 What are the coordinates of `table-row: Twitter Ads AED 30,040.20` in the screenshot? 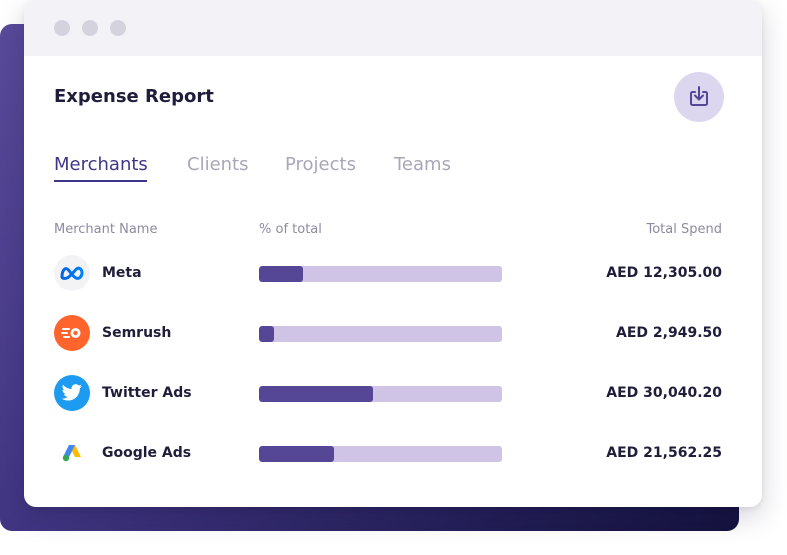 It's located at (393, 393).